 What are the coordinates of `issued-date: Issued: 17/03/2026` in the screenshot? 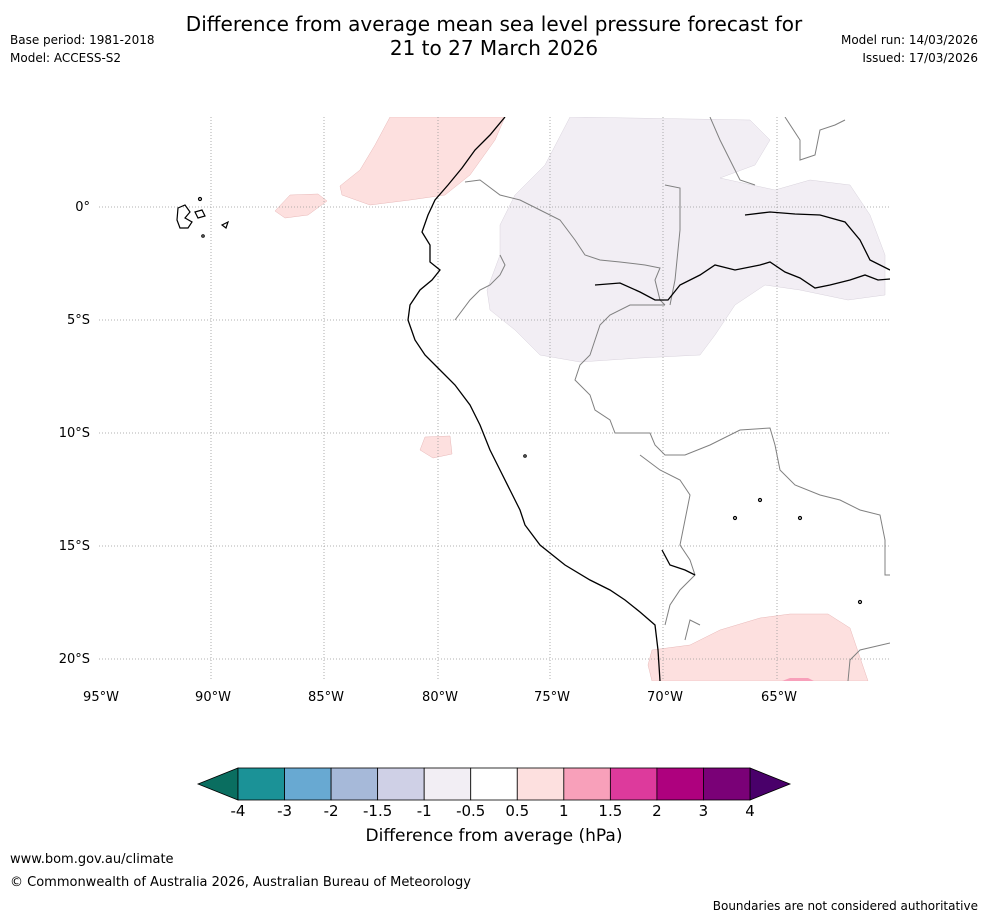 It's located at (920, 58).